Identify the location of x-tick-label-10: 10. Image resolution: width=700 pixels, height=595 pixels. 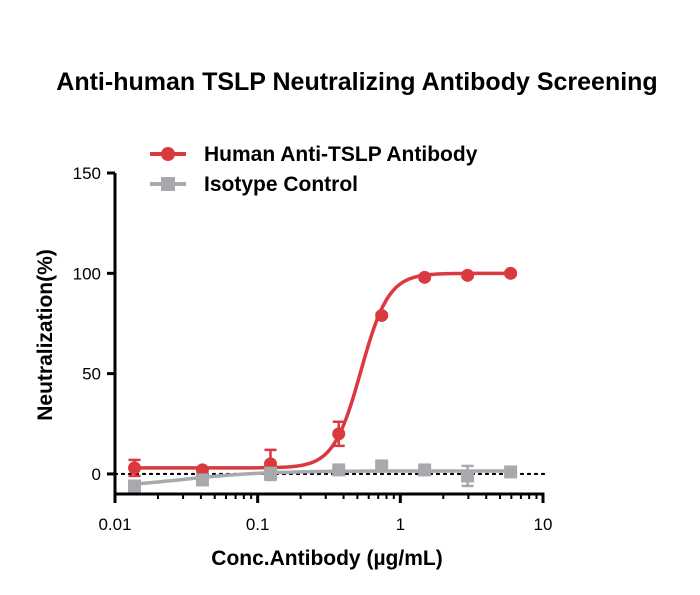
(543, 524).